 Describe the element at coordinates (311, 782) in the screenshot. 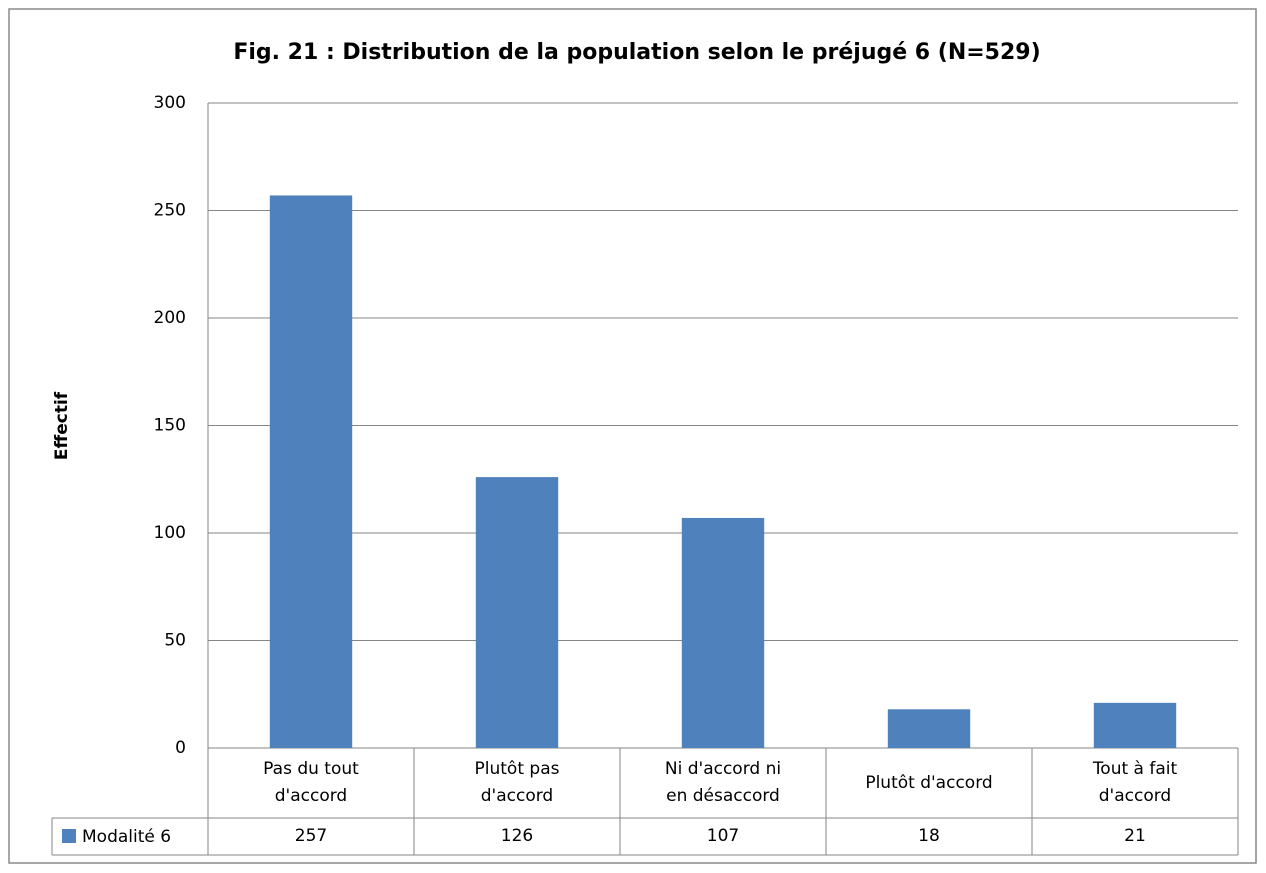

I see `x-tick-label: Pas du tout d'accord` at that location.